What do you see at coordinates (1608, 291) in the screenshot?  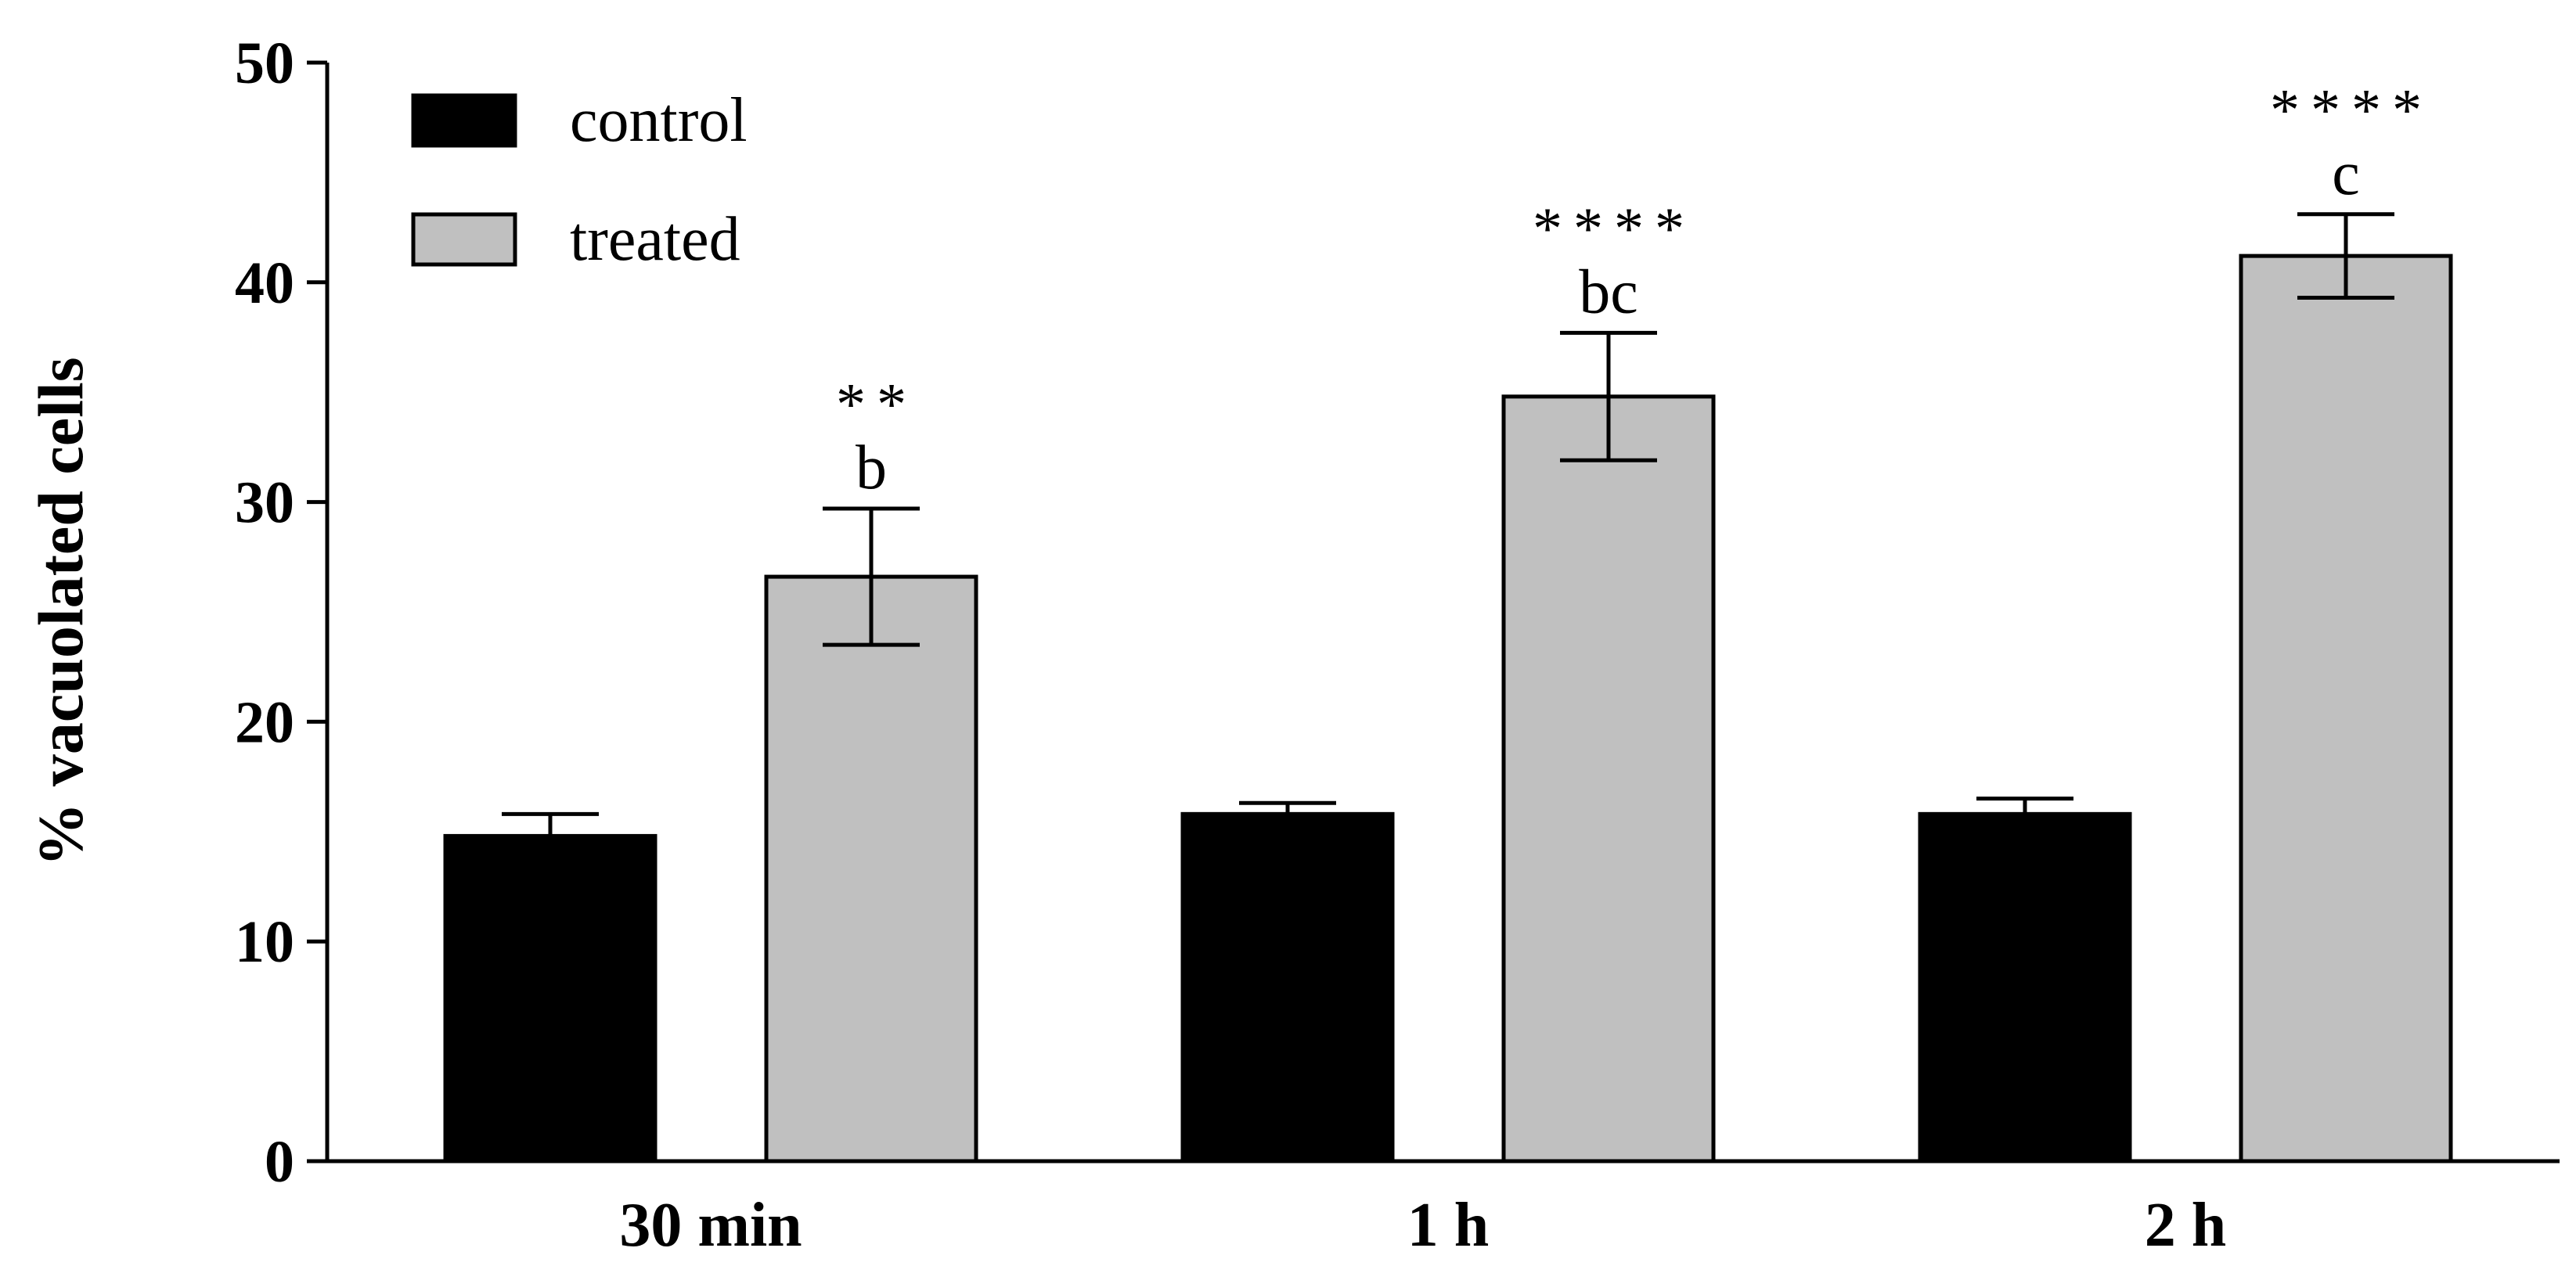 I see `significance-letter: bc` at bounding box center [1608, 291].